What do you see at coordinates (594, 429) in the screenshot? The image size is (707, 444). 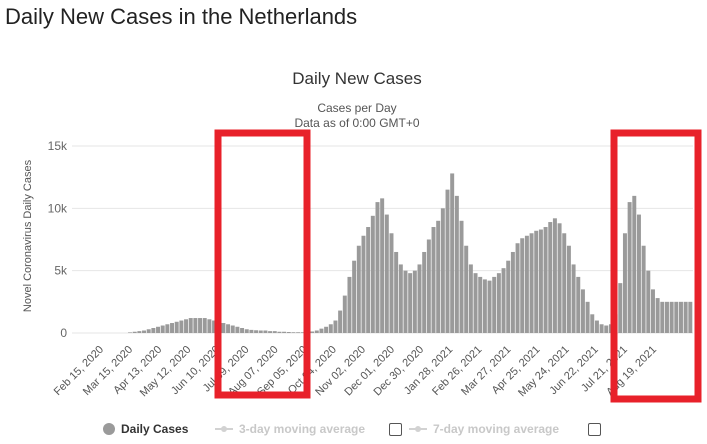 I see `checkbox-7-day-moving-average` at bounding box center [594, 429].